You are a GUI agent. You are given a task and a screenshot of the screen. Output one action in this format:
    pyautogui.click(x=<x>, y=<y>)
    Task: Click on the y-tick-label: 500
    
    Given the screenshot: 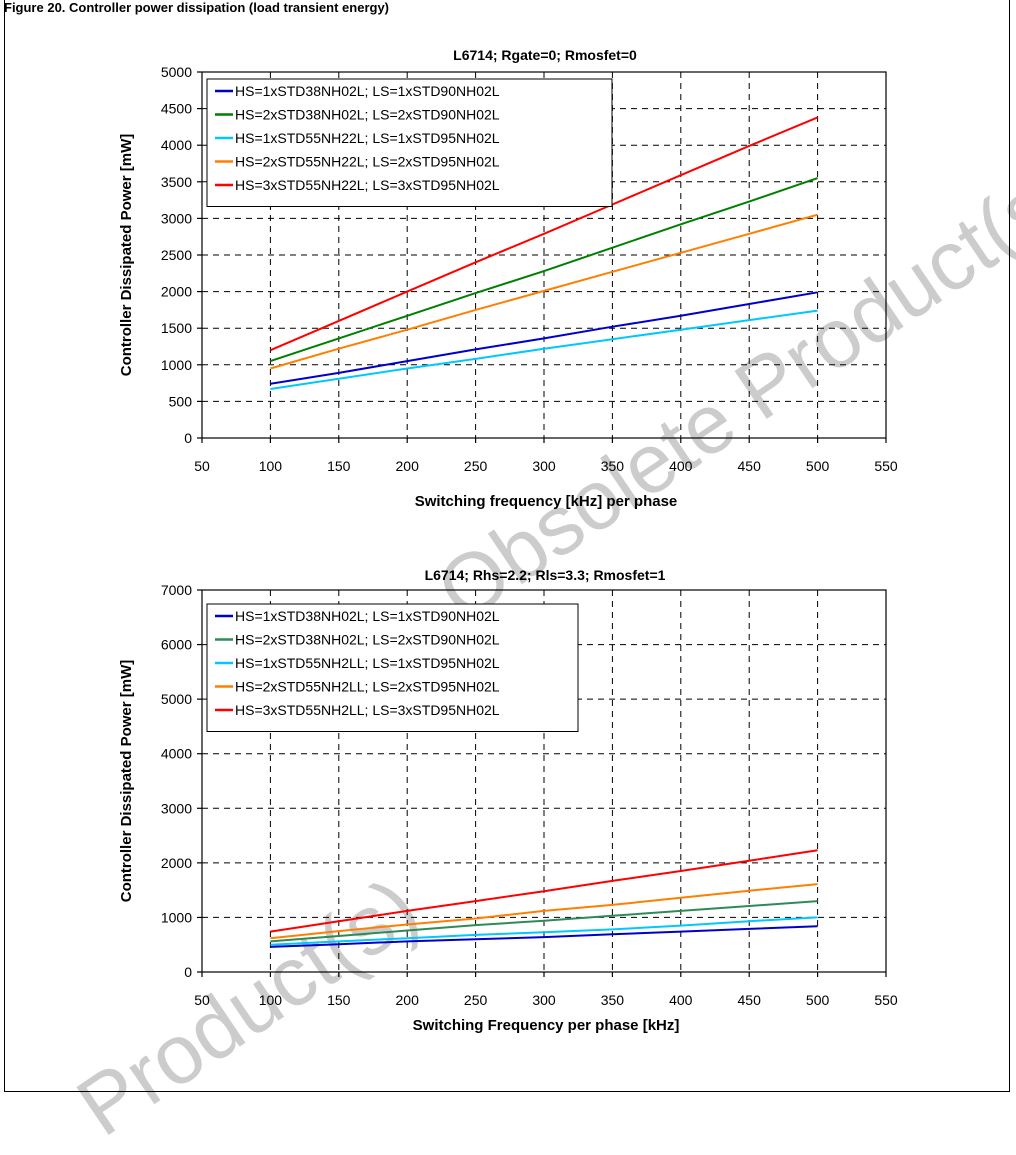 What is the action you would take?
    pyautogui.click(x=181, y=401)
    